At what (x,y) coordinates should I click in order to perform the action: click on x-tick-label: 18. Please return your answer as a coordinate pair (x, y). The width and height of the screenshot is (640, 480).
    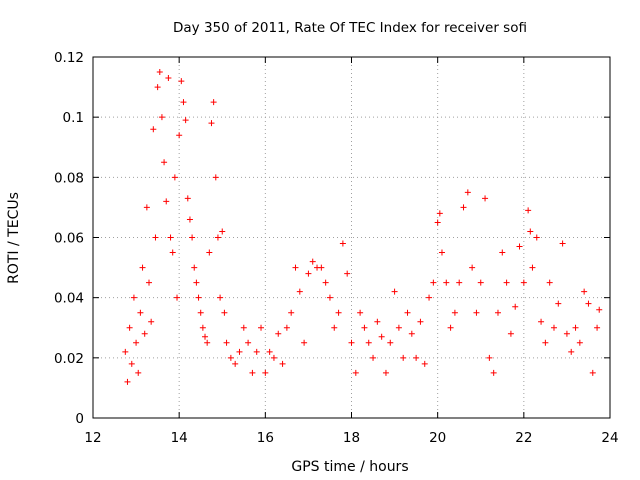
    Looking at the image, I should click on (351, 438).